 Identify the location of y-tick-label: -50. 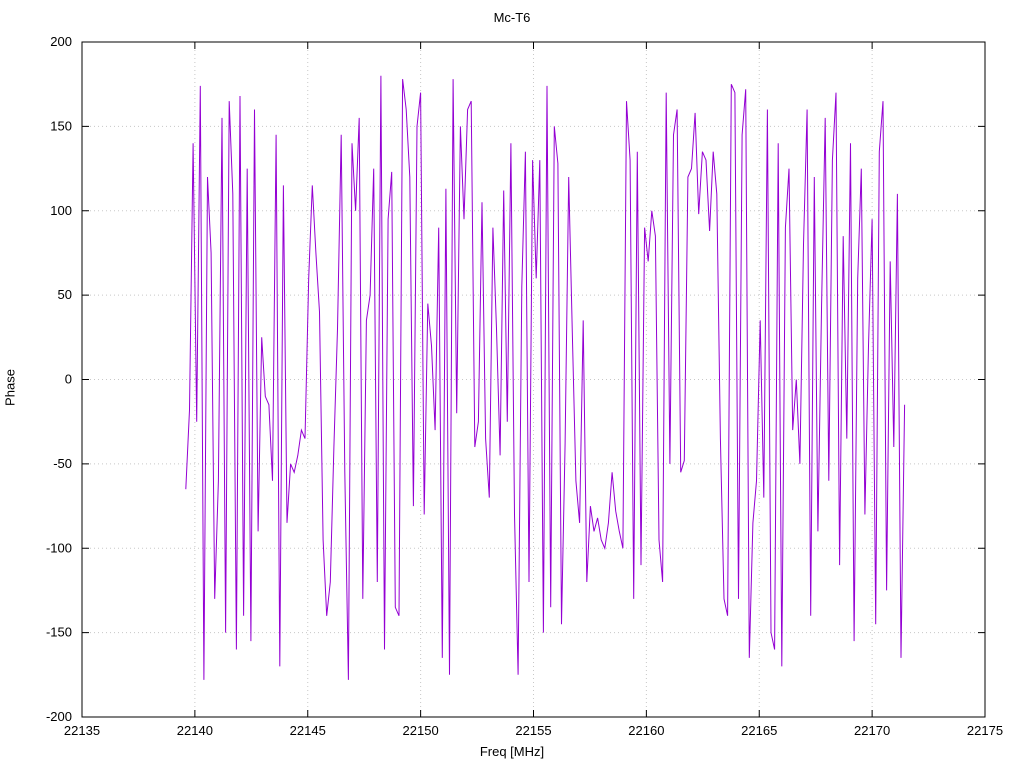
(62, 463).